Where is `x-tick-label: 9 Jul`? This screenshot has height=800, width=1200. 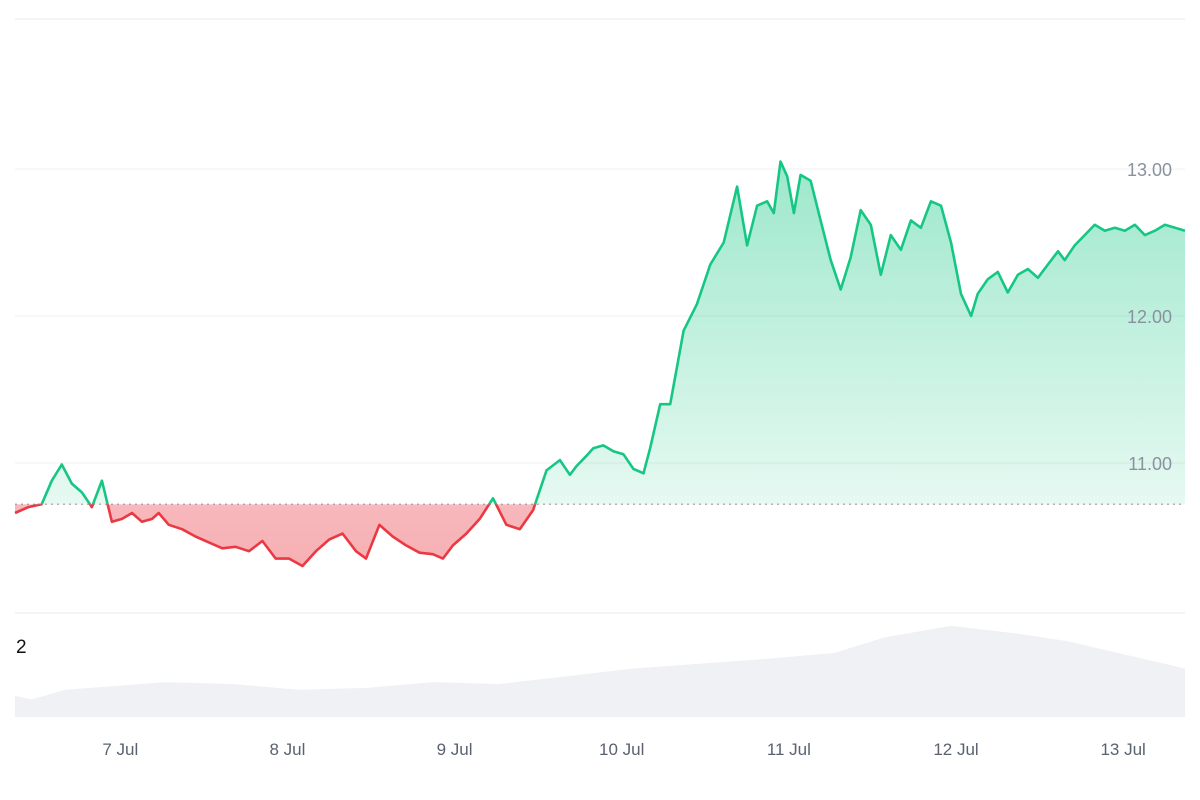 x-tick-label: 9 Jul is located at coordinates (455, 749).